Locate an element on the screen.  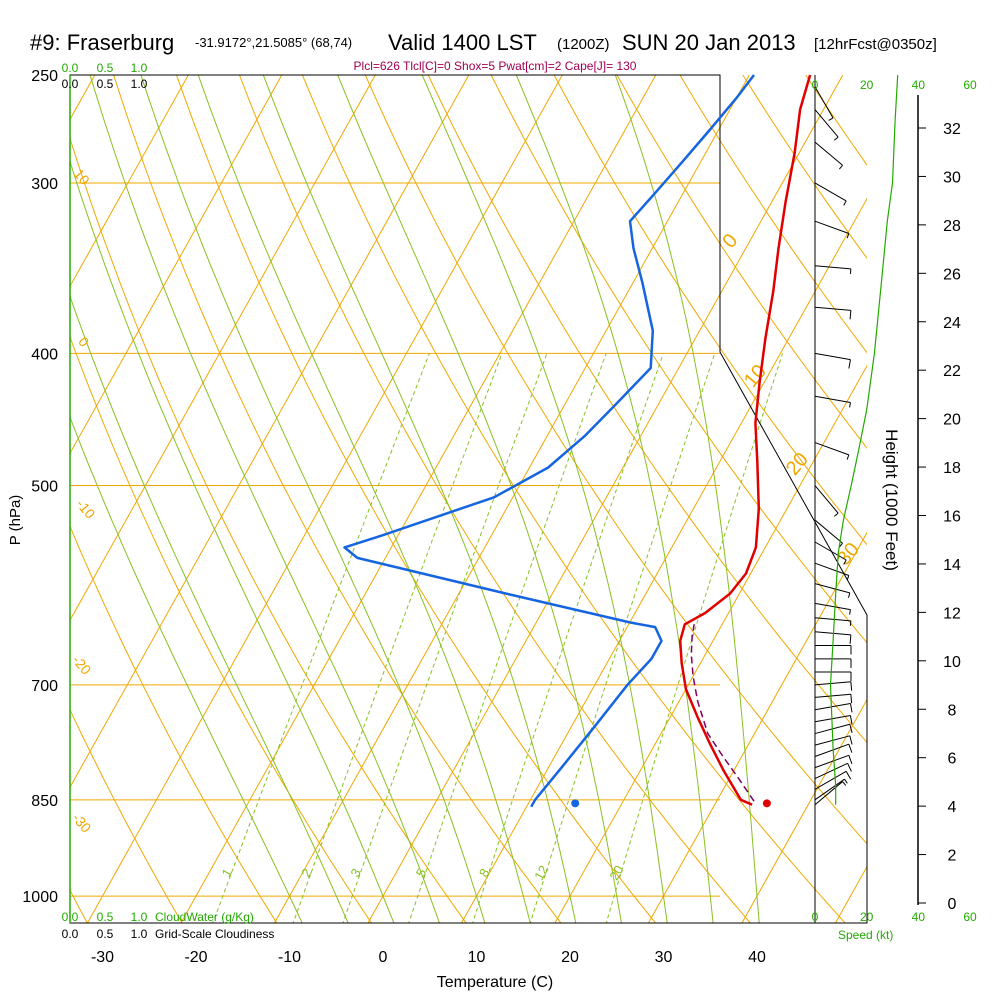
mixing-ratio-label: 1 is located at coordinates (226, 873).